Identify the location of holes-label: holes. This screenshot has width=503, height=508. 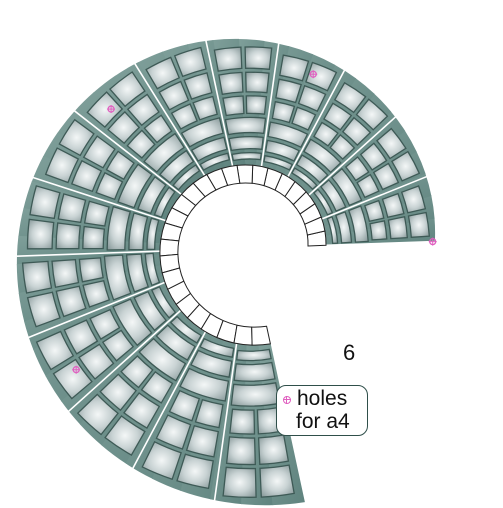
(322, 398).